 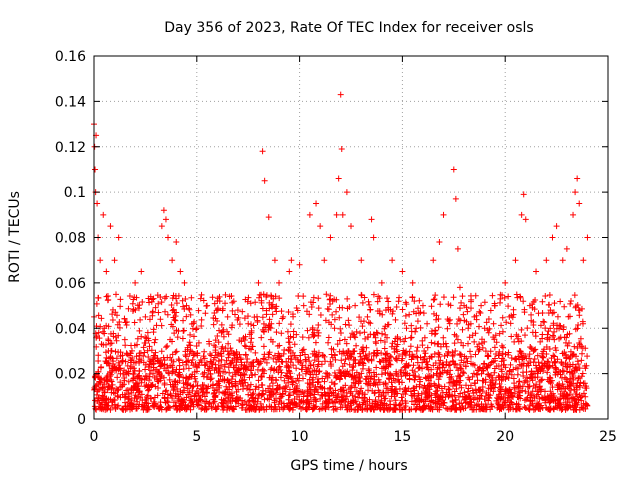 I want to click on x-tick-label: 5, so click(x=196, y=437).